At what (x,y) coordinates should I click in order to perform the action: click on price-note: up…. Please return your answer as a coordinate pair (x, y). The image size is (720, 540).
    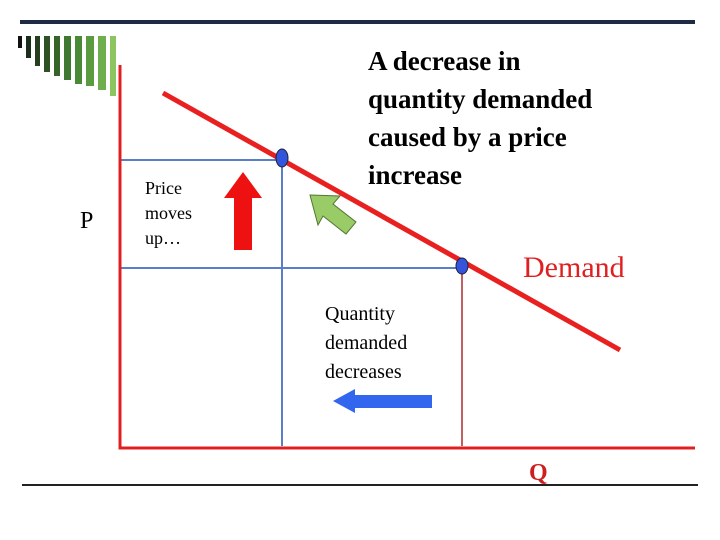
    Looking at the image, I should click on (163, 238).